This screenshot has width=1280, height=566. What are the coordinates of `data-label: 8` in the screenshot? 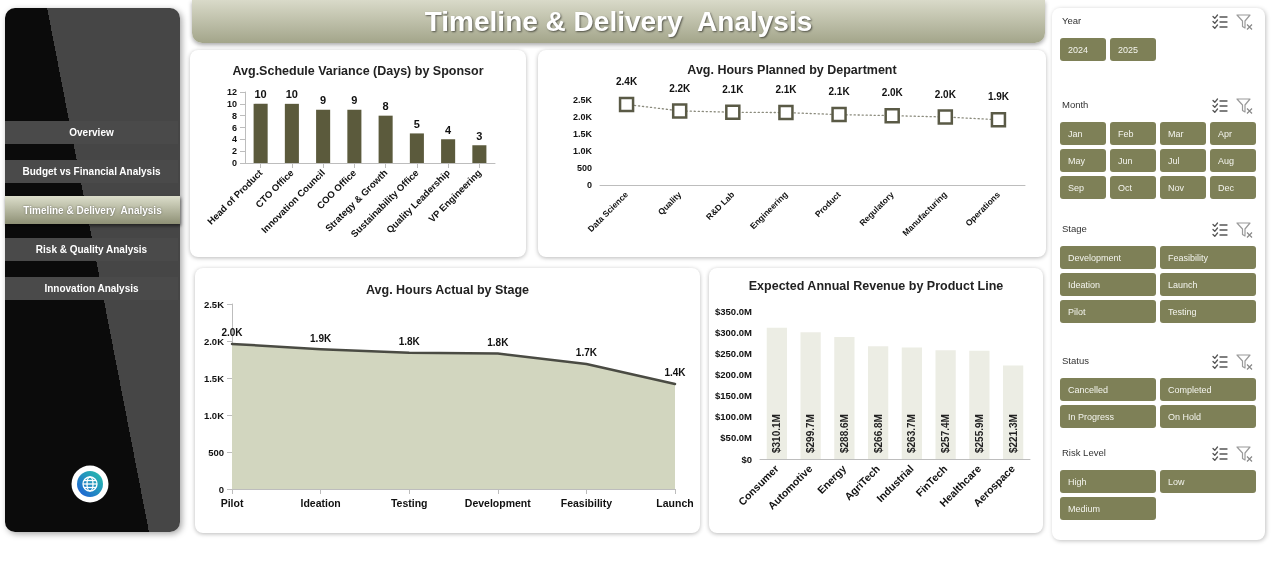 It's located at (385, 106).